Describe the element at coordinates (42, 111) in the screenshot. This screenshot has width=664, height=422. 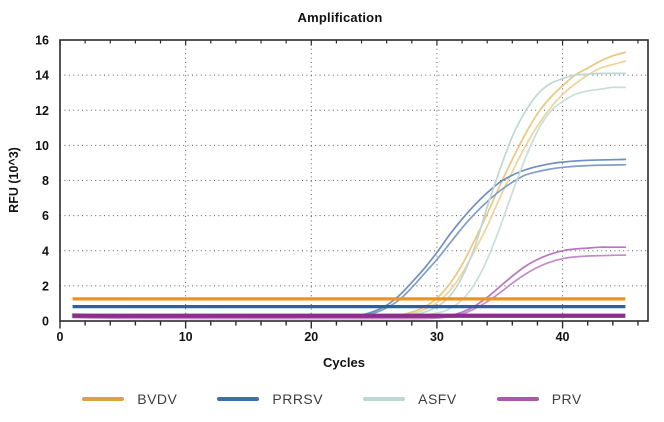
I see `svg-text: 12` at that location.